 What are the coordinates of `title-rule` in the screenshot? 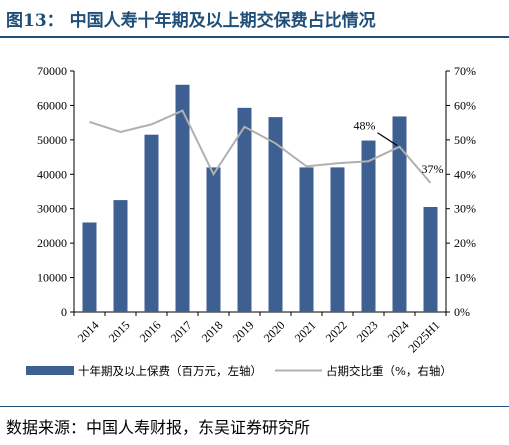 It's located at (254, 37).